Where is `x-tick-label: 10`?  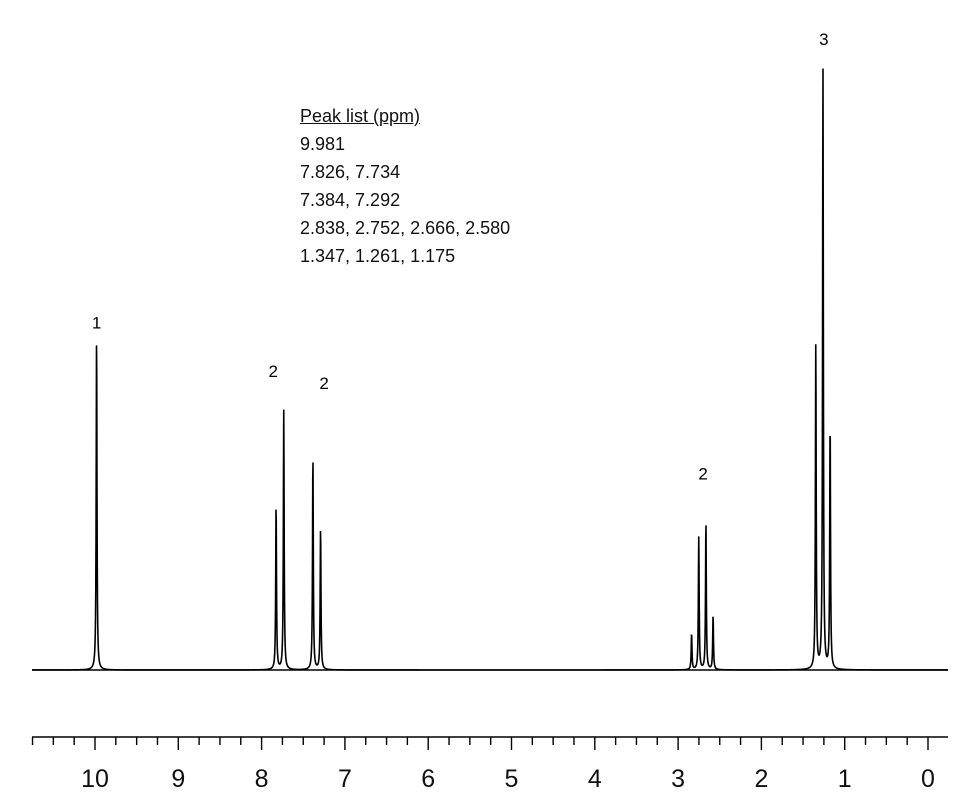
x-tick-label: 10 is located at coordinates (95, 779).